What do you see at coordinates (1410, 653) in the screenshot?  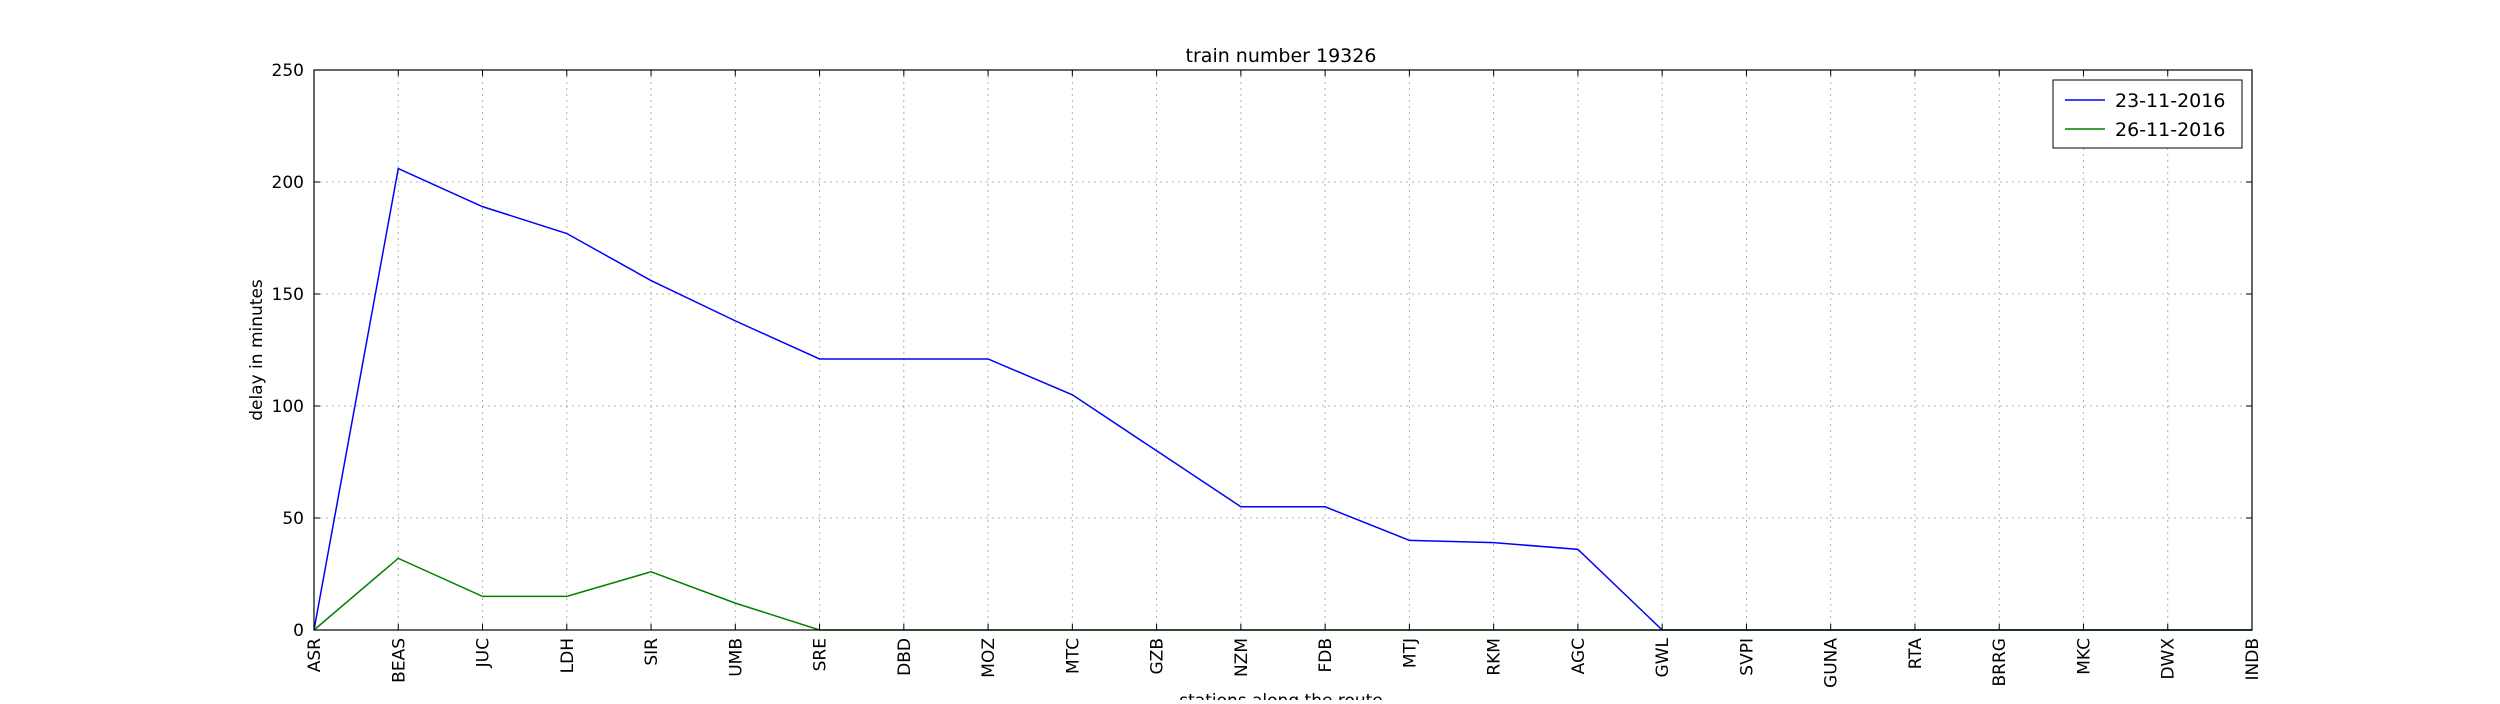 I see `x-tick-label: MTJ` at bounding box center [1410, 653].